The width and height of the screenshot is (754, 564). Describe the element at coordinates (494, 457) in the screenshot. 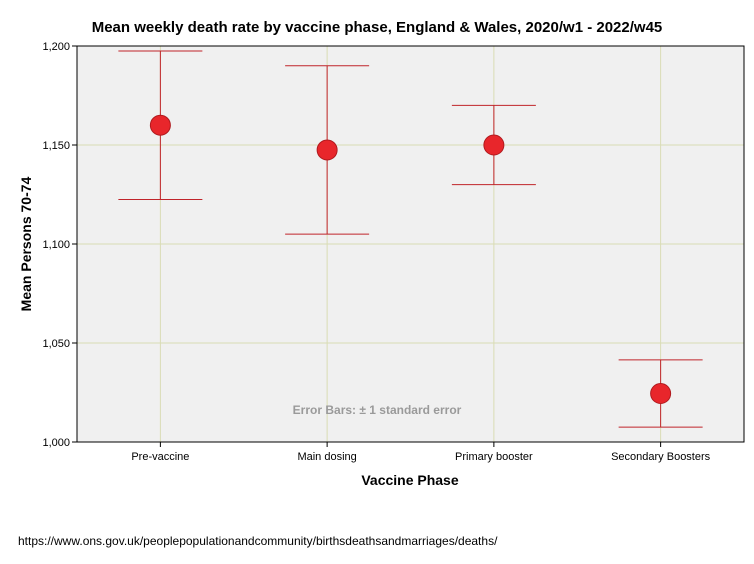

I see `x-tick-label: Primary booster` at that location.